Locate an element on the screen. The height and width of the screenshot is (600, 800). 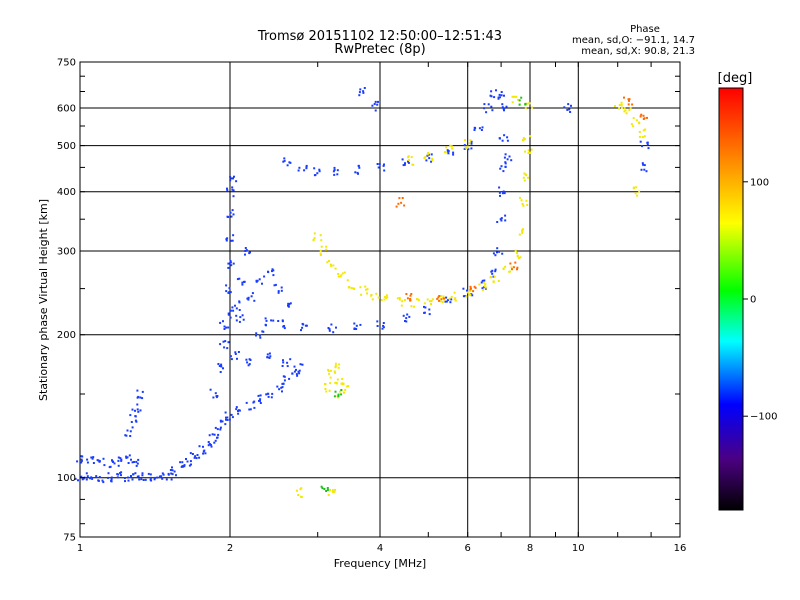
y-tick-label: 100 is located at coordinates (66, 478).